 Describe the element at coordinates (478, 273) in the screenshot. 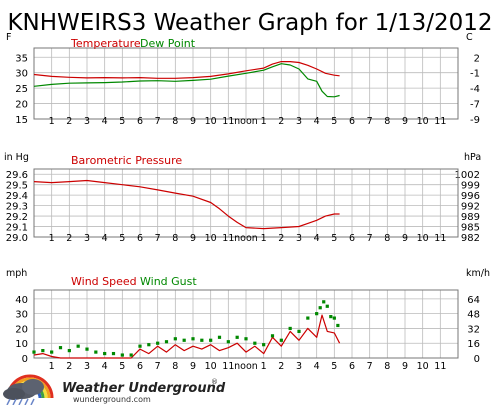

I see `right-unit-label: km/h` at that location.